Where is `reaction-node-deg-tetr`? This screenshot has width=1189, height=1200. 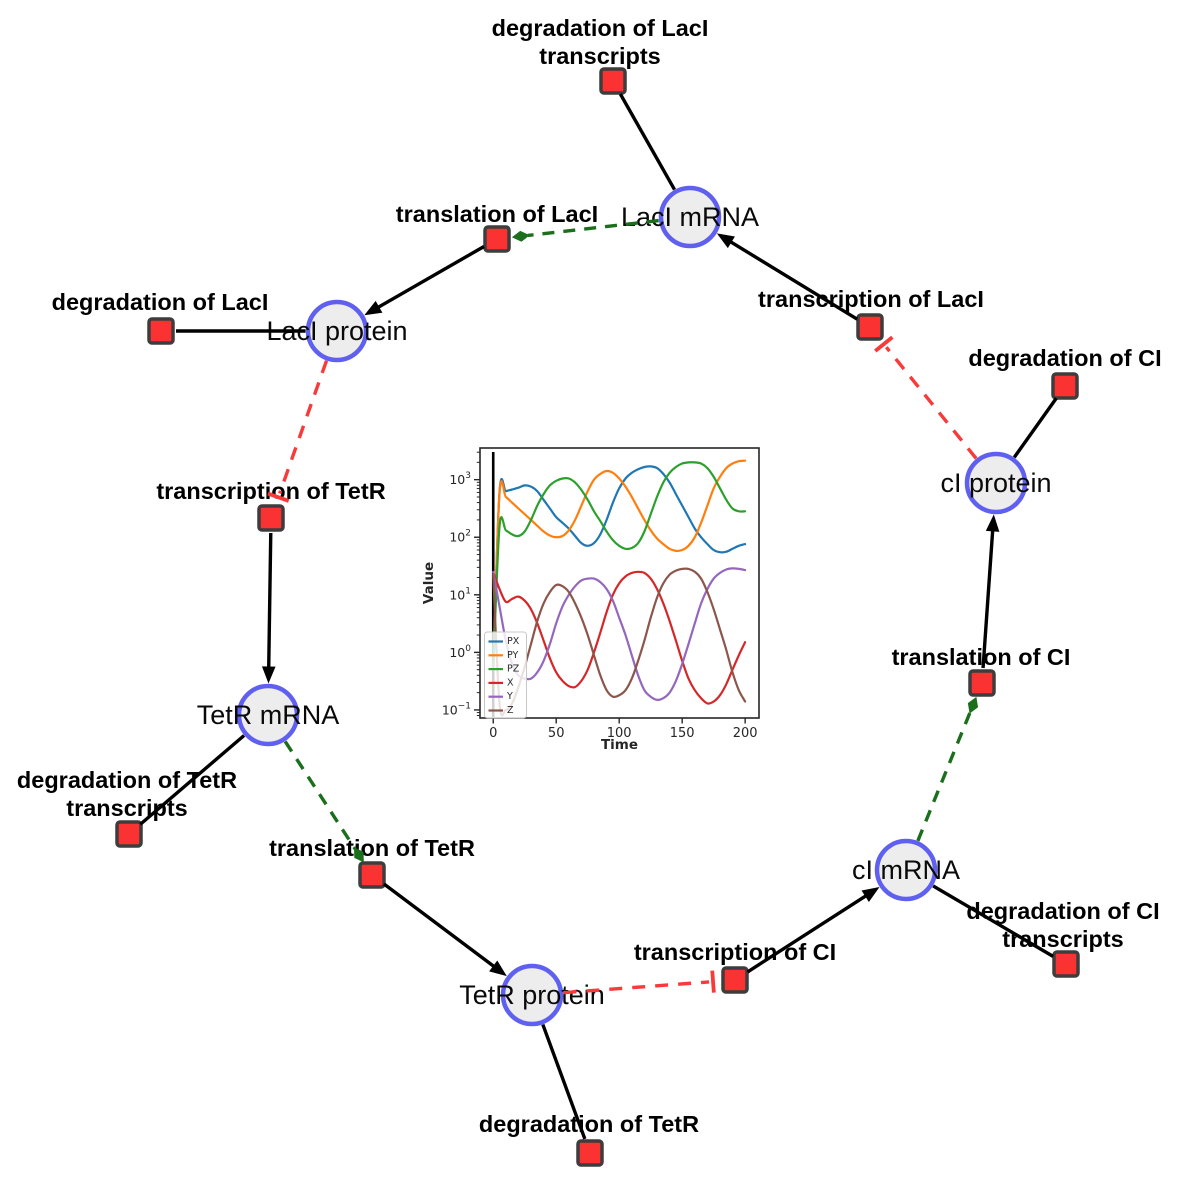
reaction-node-deg-tetr is located at coordinates (590, 1153).